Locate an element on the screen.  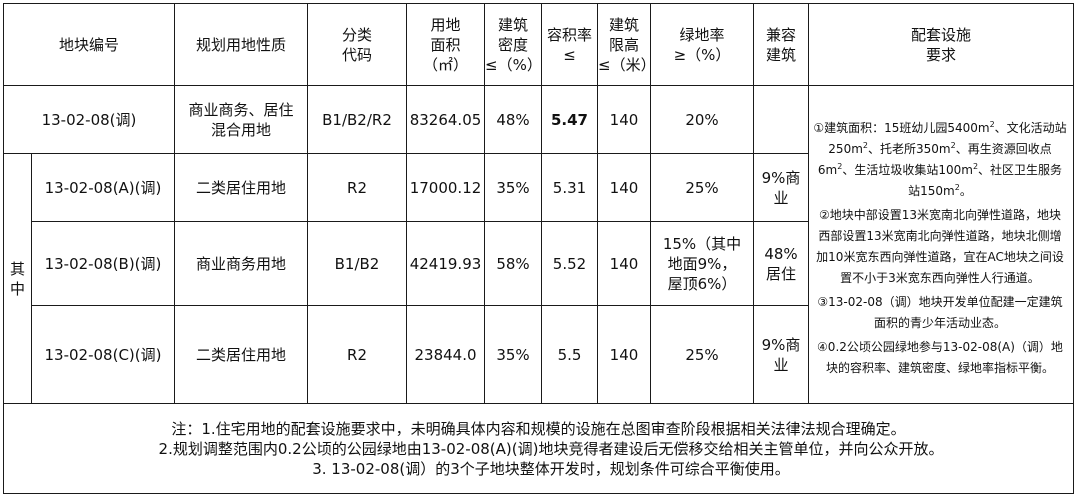
area-value: 17000.12 is located at coordinates (445, 187).